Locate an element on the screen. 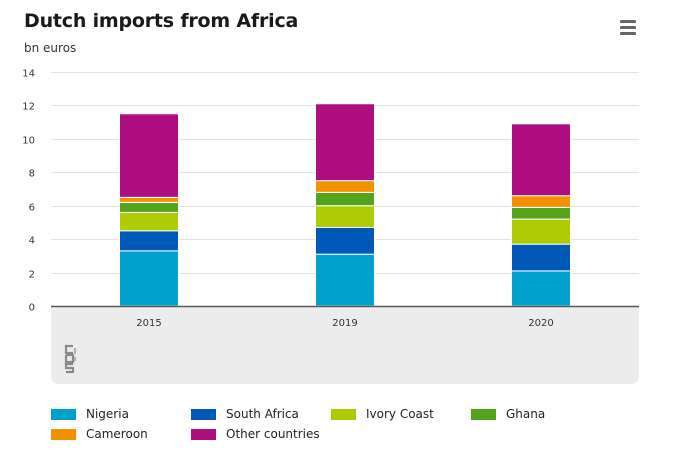  legend-item-nigeria: Nigeria is located at coordinates (90, 414).